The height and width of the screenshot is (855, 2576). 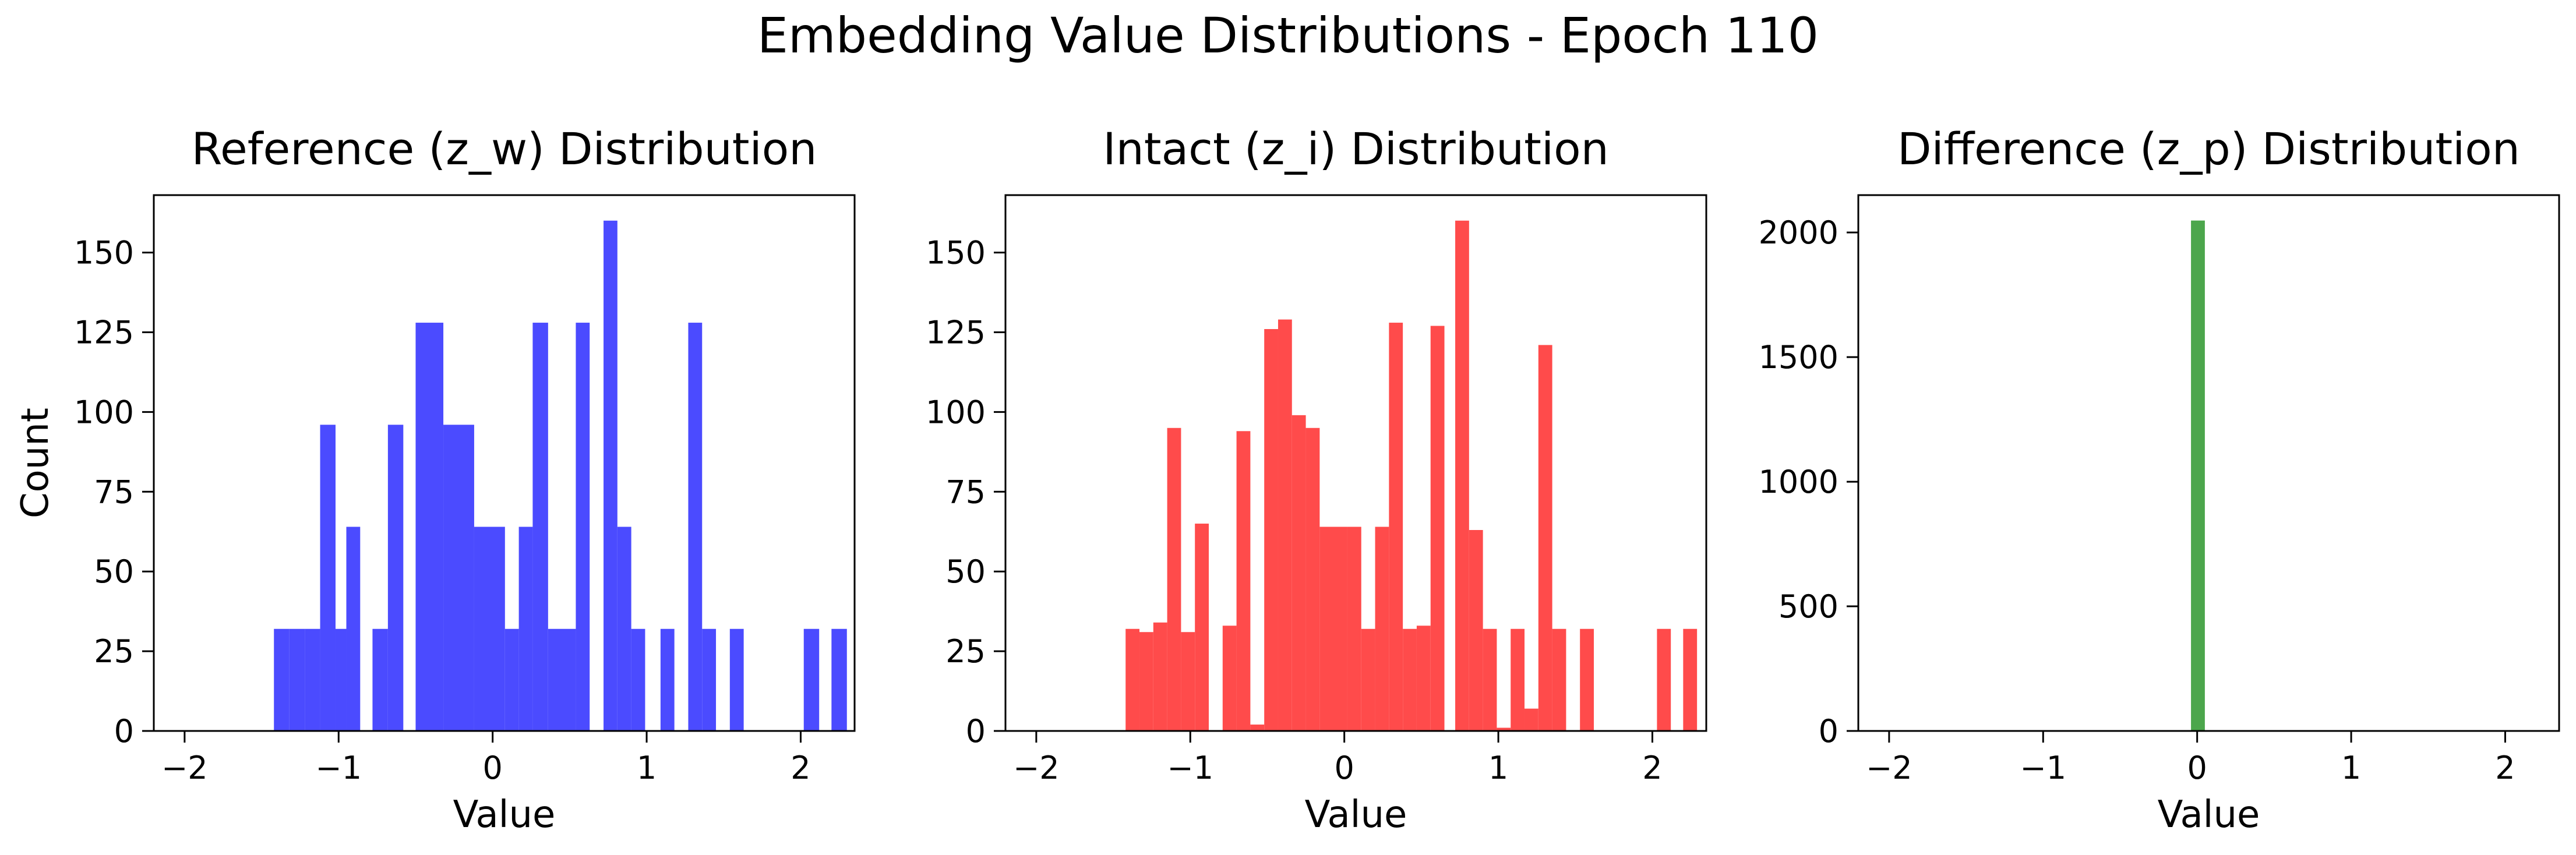 What do you see at coordinates (1799, 357) in the screenshot?
I see `y-tick-label: 1500` at bounding box center [1799, 357].